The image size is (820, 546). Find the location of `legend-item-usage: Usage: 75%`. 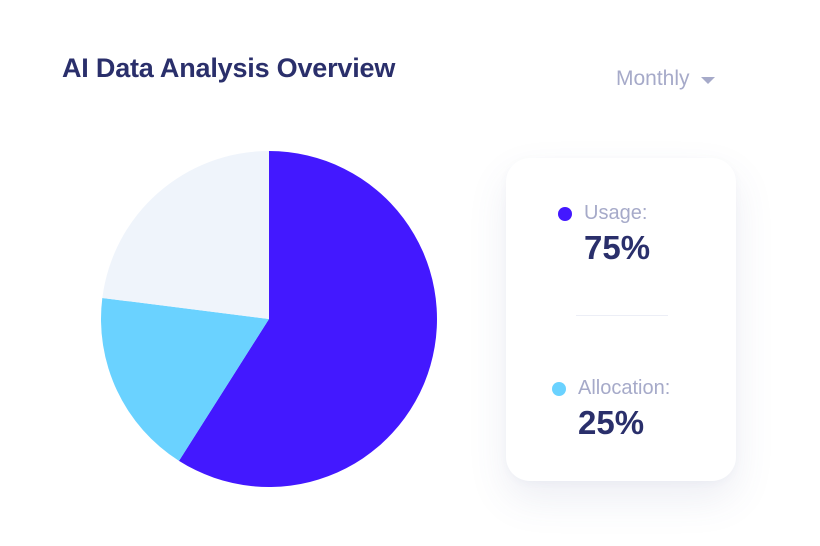

legend-item-usage: Usage: 75% is located at coordinates (621, 234).